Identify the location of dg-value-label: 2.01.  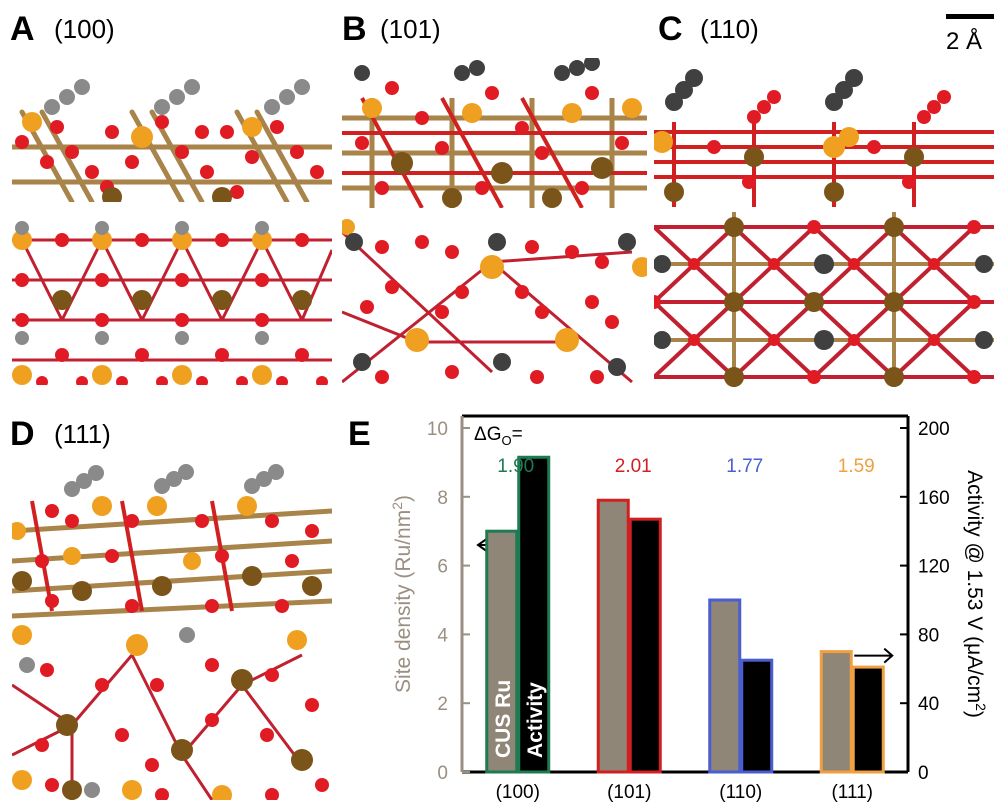
(633, 466).